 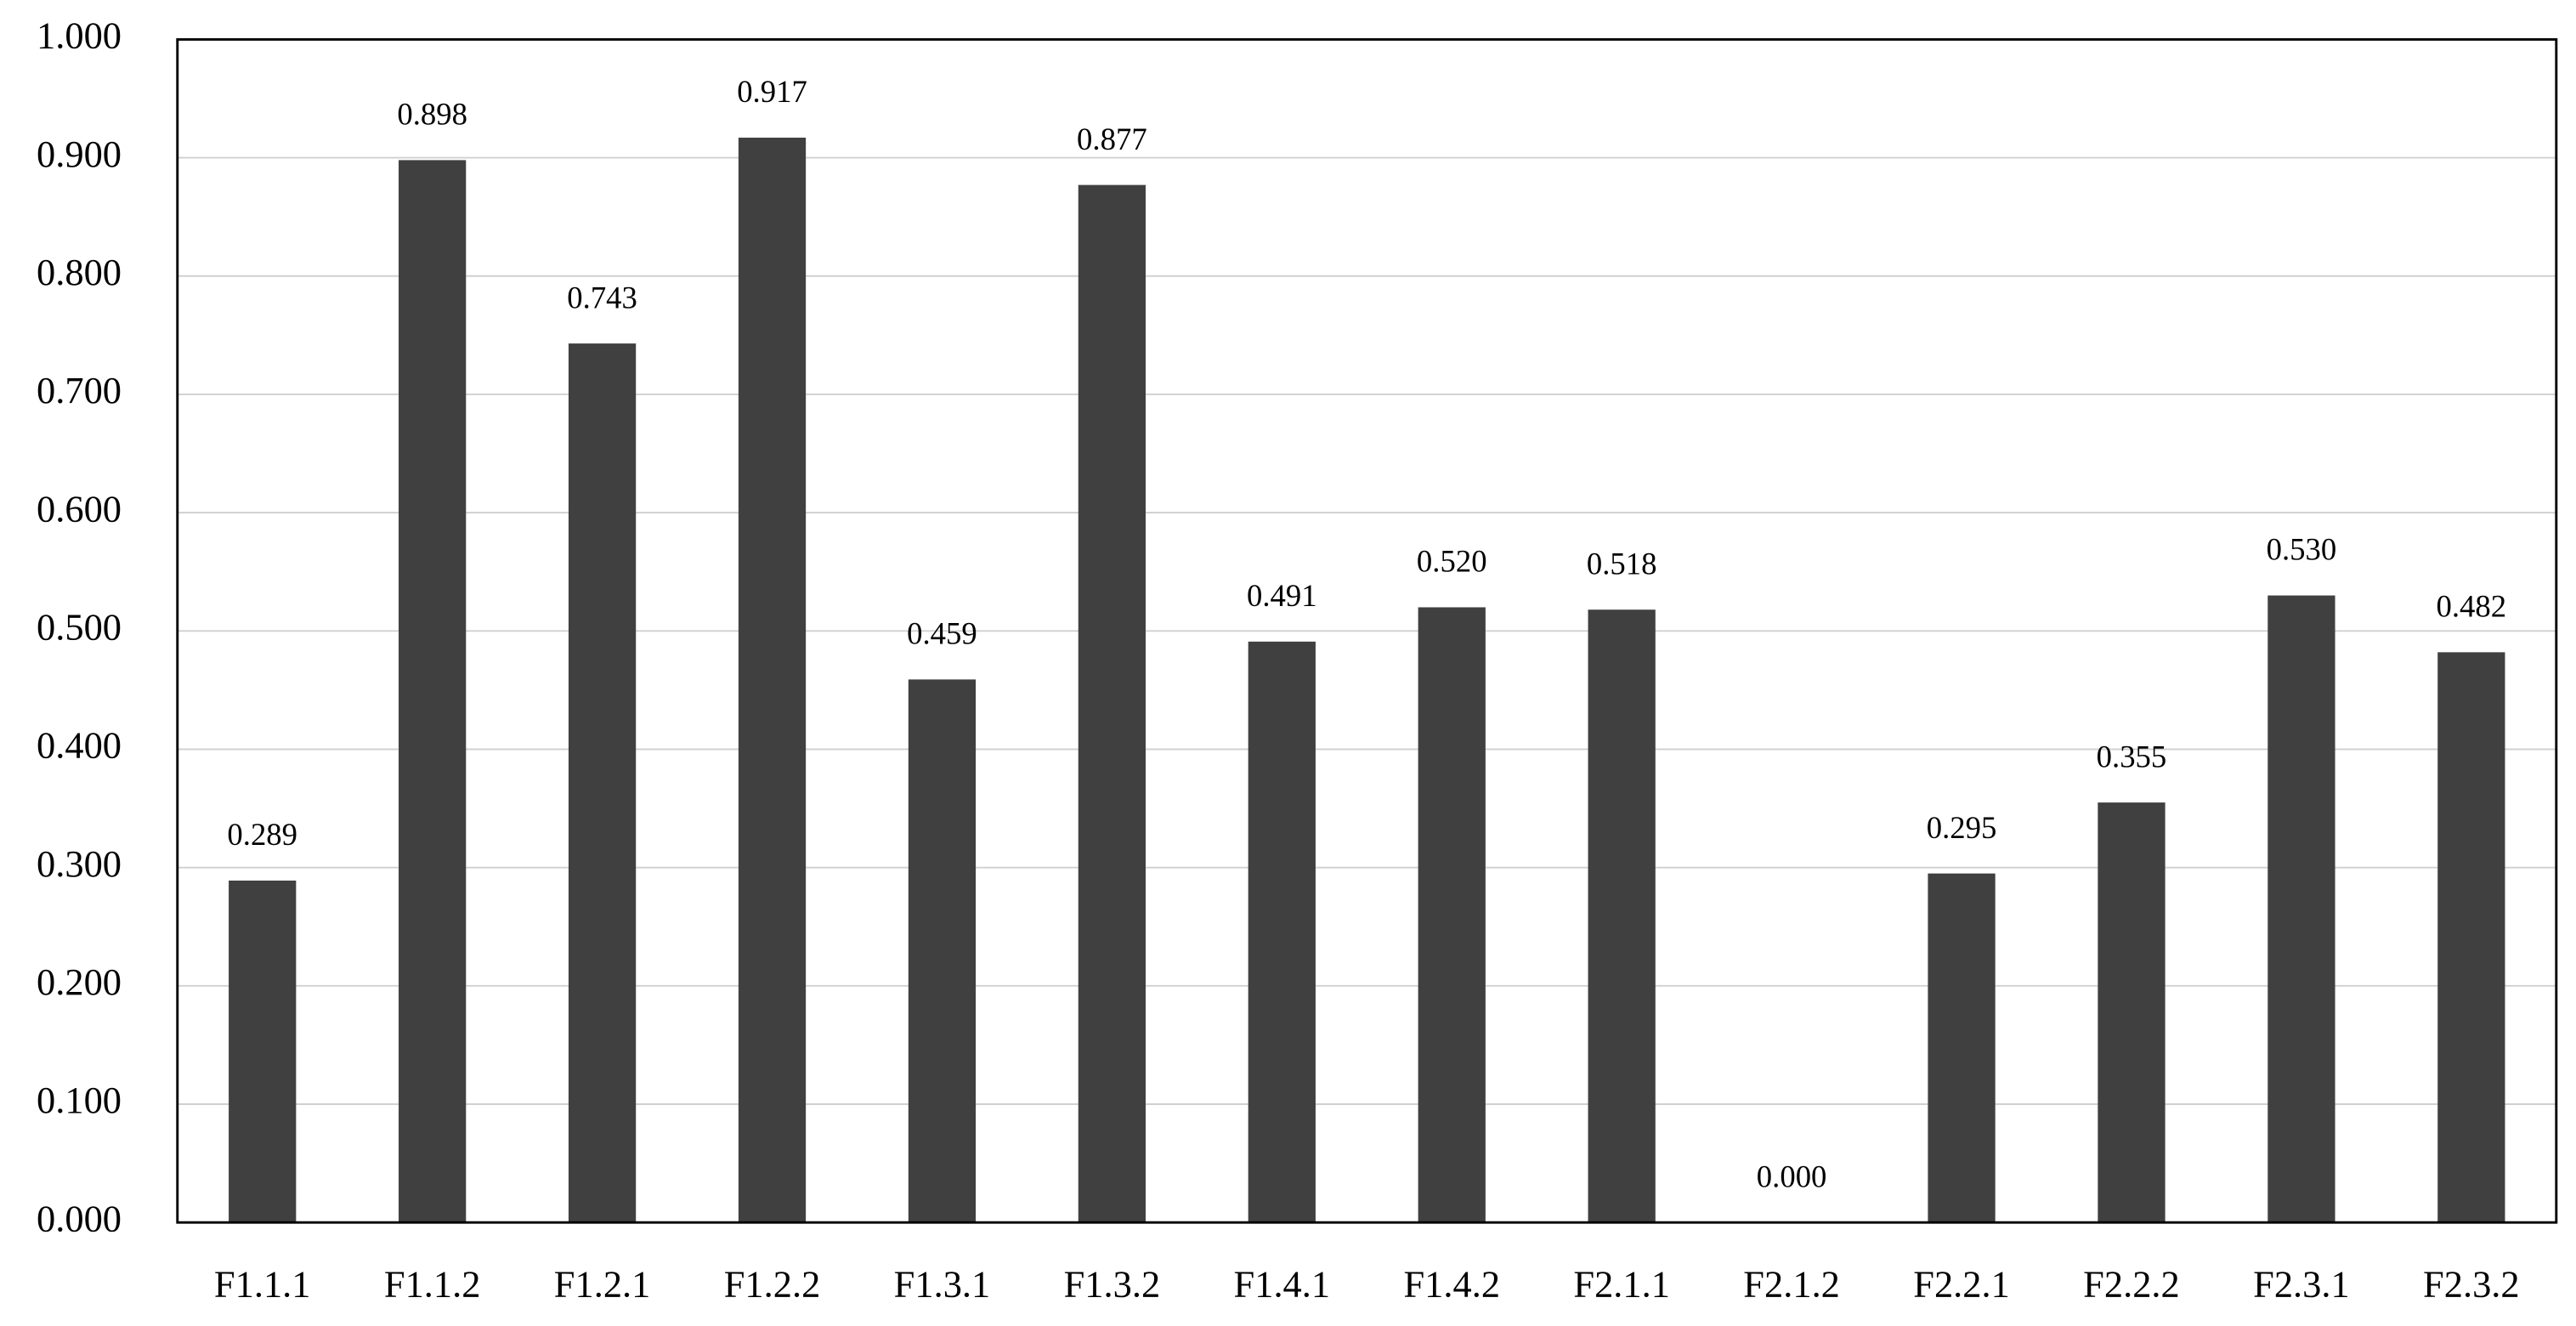 What do you see at coordinates (2131, 1284) in the screenshot?
I see `x-tick-label: F2.2.2` at bounding box center [2131, 1284].